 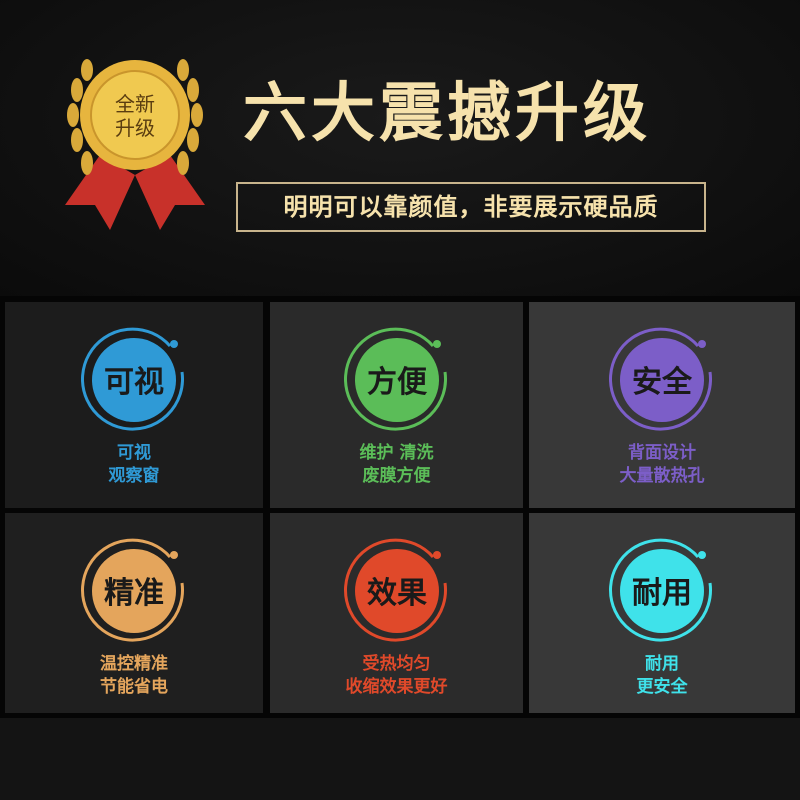 What do you see at coordinates (471, 207) in the screenshot?
I see `page-subtitle: 明明可以靠颜值，非要展示硬品质` at bounding box center [471, 207].